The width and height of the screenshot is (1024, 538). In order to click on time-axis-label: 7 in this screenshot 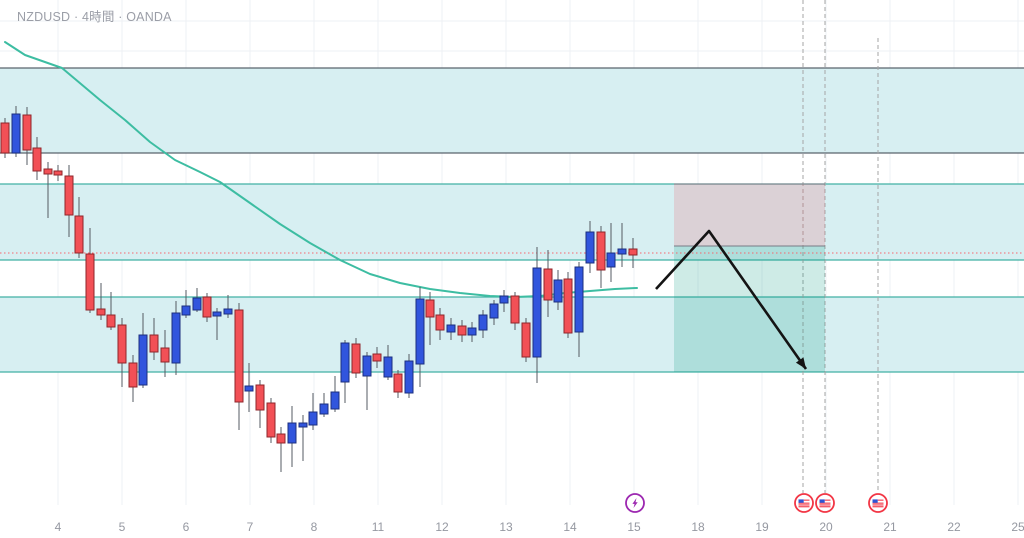, I will do `click(250, 527)`.